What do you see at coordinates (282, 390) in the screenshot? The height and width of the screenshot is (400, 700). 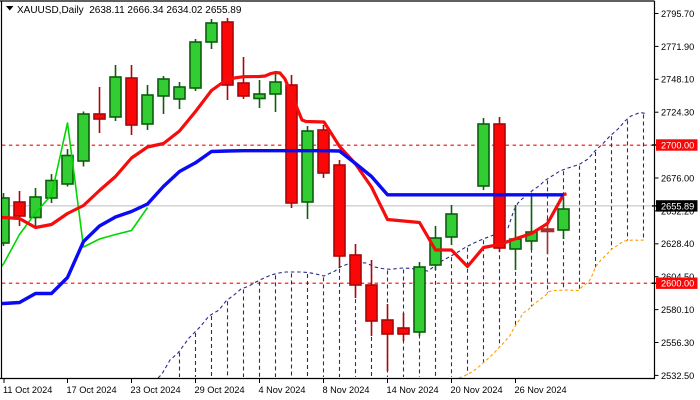 I see `svg-text: 4 Nov 2024` at bounding box center [282, 390].